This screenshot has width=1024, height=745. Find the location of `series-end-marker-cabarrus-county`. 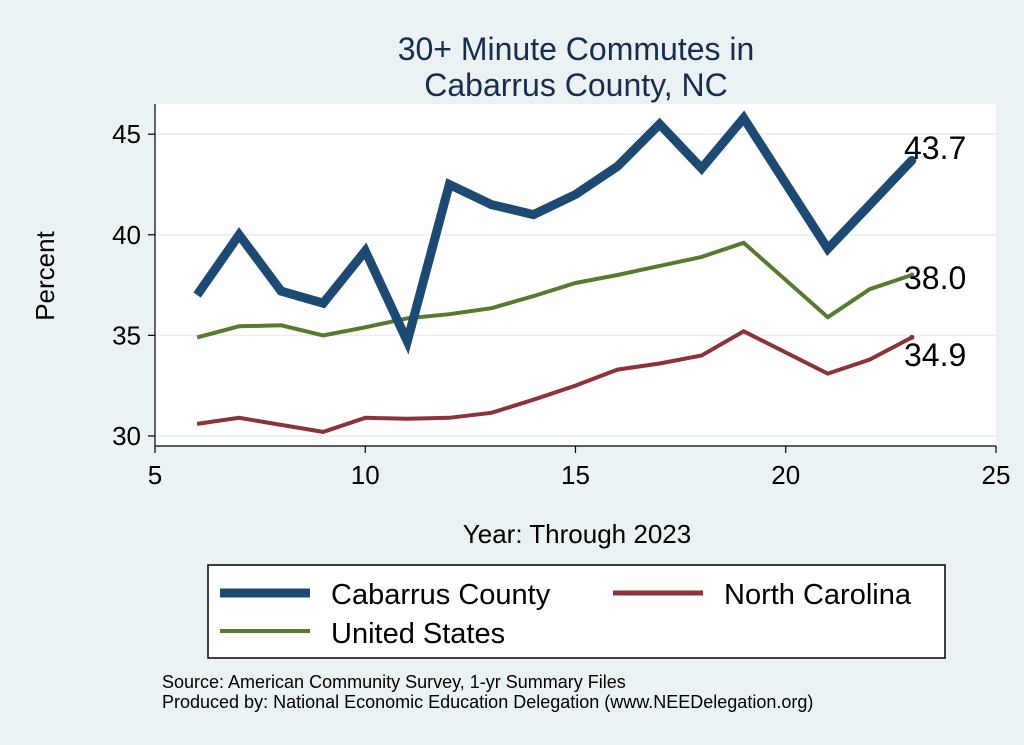

series-end-marker-cabarrus-county is located at coordinates (912, 160).